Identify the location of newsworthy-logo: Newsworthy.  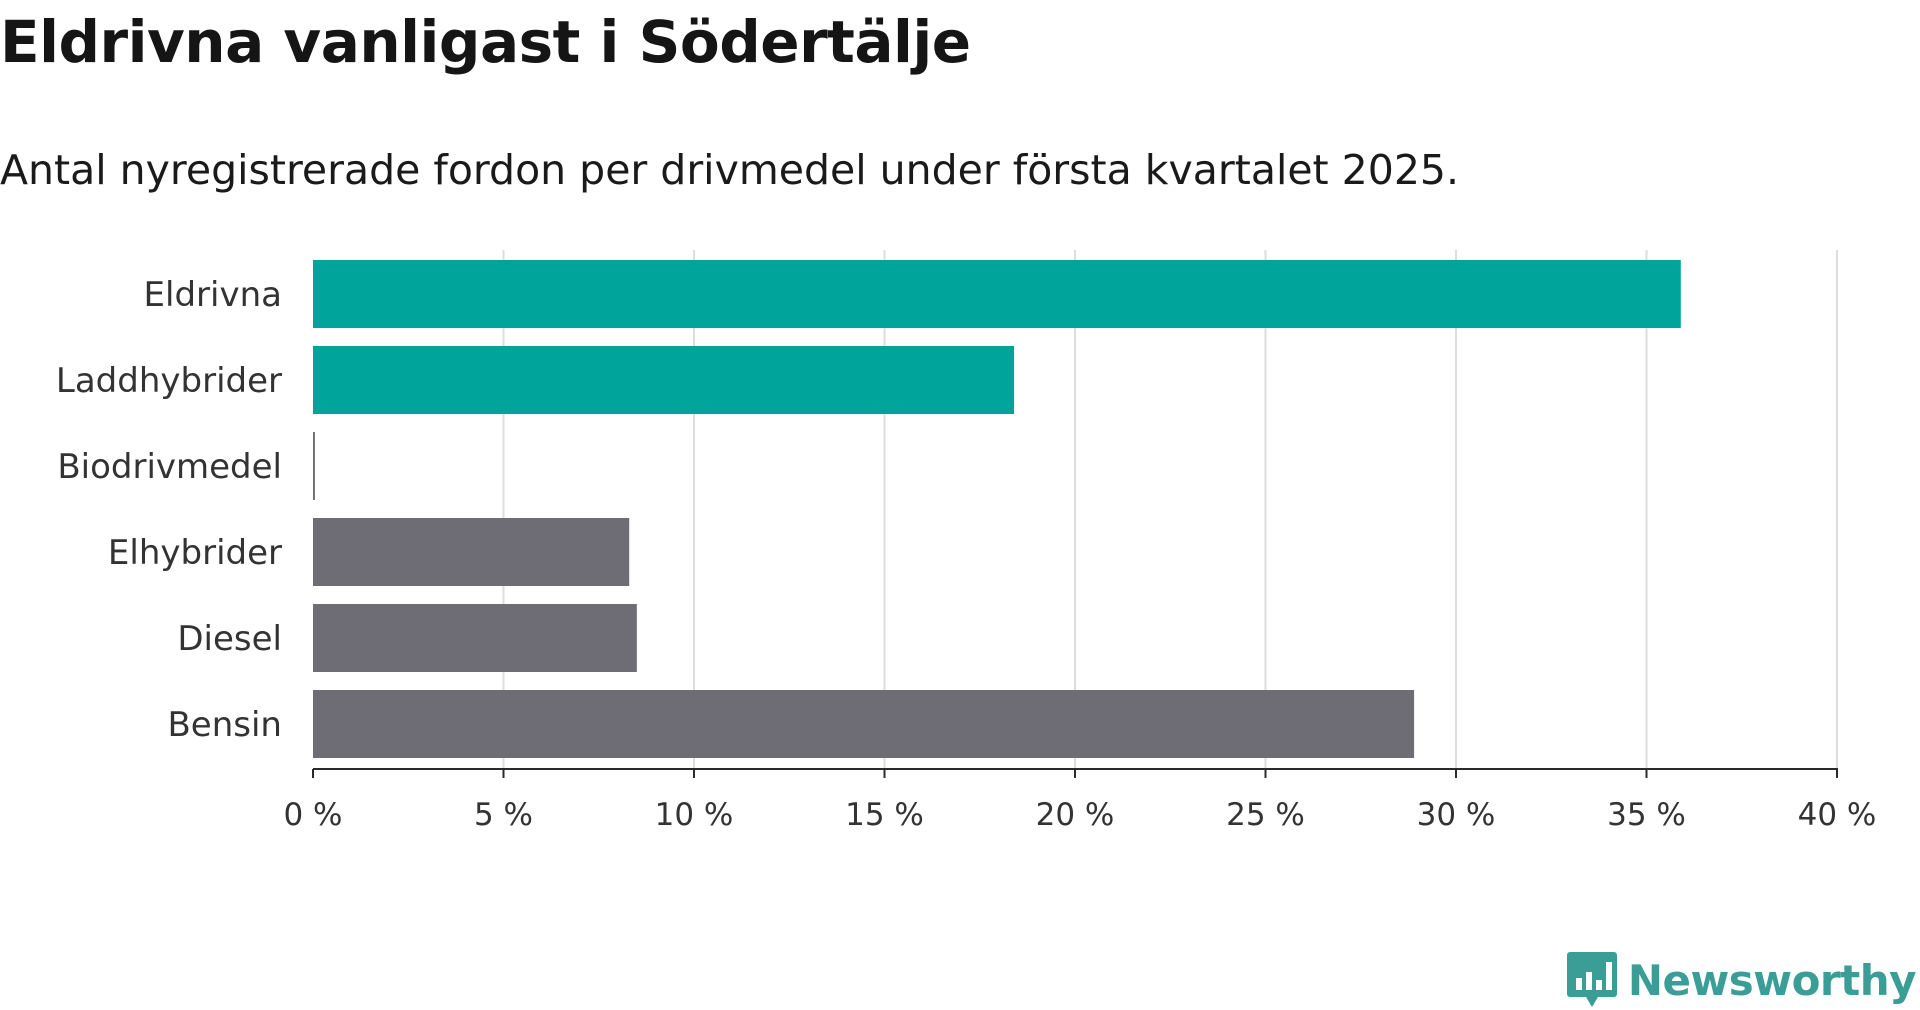
(1741, 980).